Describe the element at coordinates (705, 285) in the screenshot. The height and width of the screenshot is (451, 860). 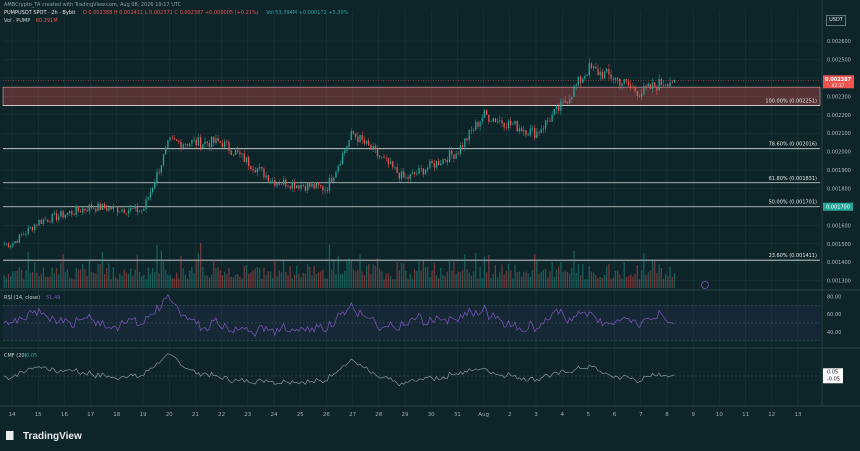
I see `alert-icon` at that location.